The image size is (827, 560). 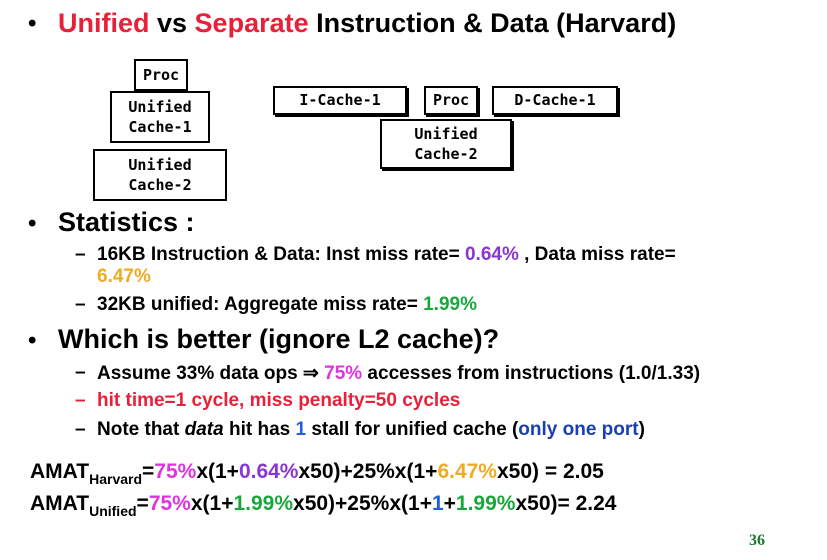 What do you see at coordinates (124, 276) in the screenshot?
I see `stat1-data-miss: 6.47%` at bounding box center [124, 276].